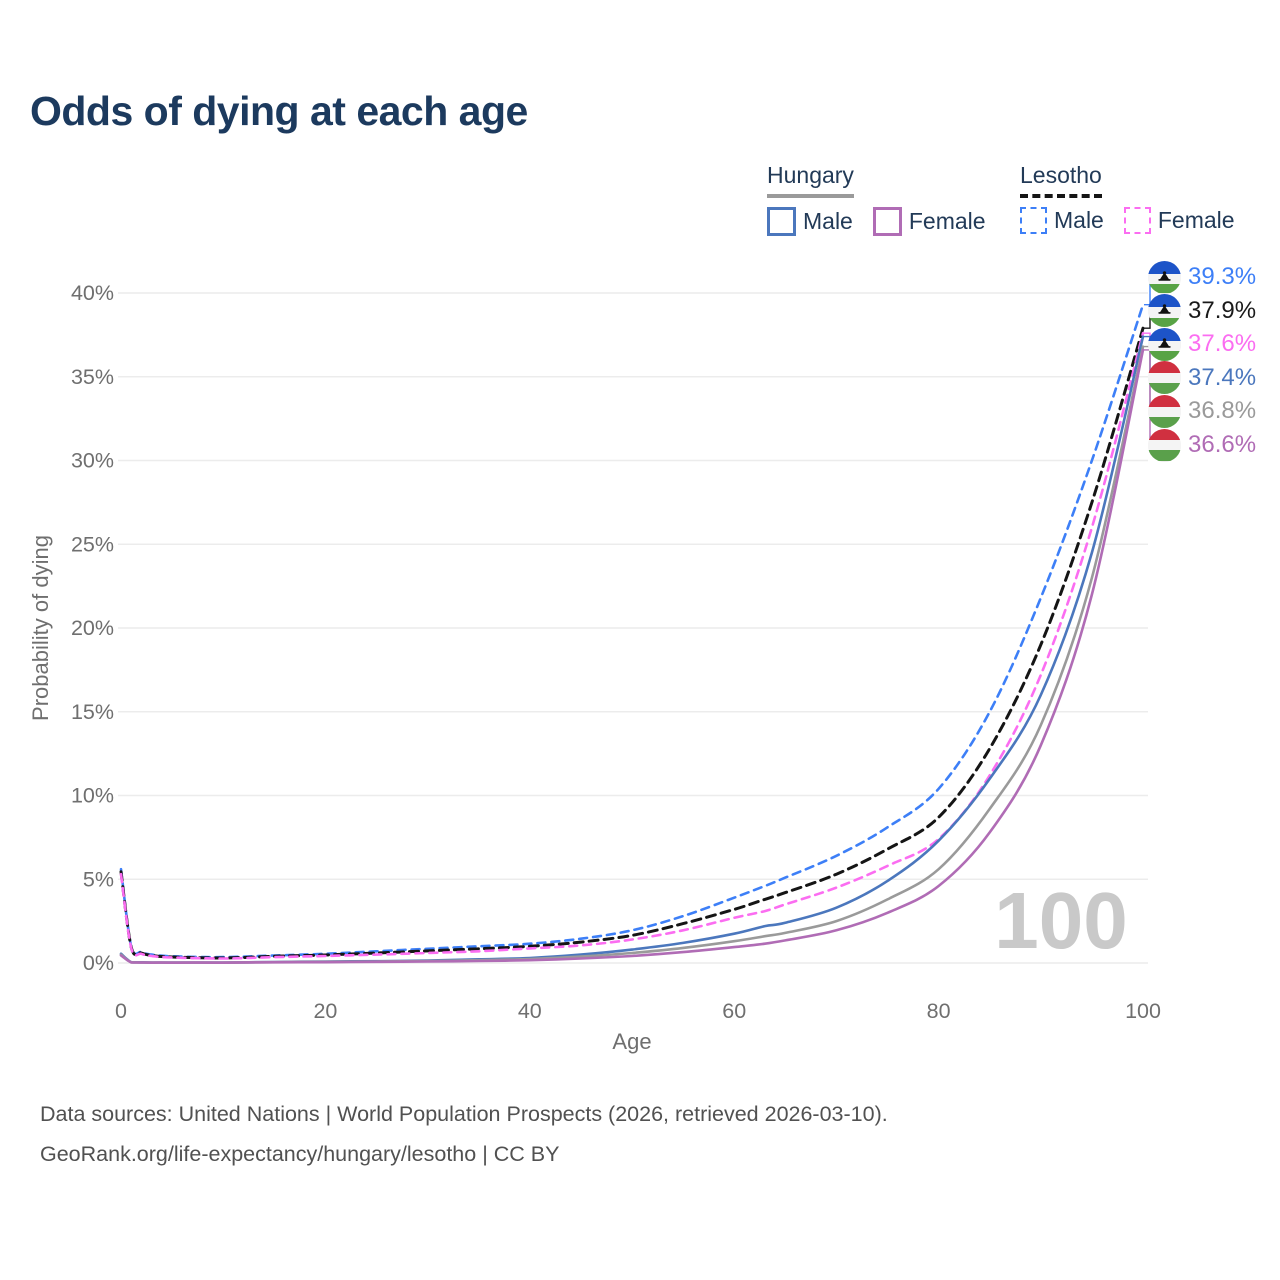 The image size is (1280, 1280). Describe the element at coordinates (1222, 276) in the screenshot. I see `end-label-value: 39.3%` at that location.